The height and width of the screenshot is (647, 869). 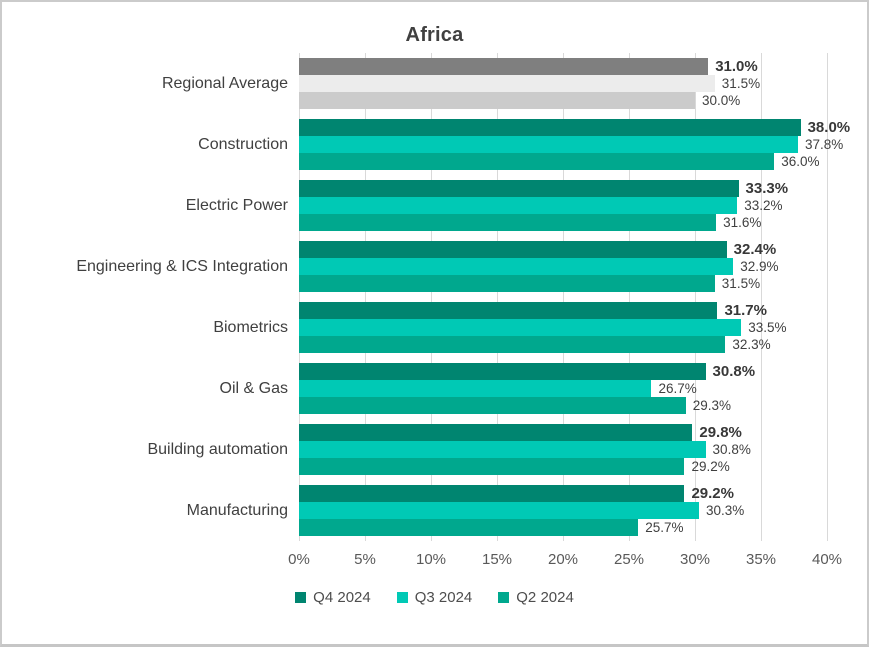 What do you see at coordinates (513, 249) in the screenshot?
I see `bar-q4-2024-engineering-ics-integration` at bounding box center [513, 249].